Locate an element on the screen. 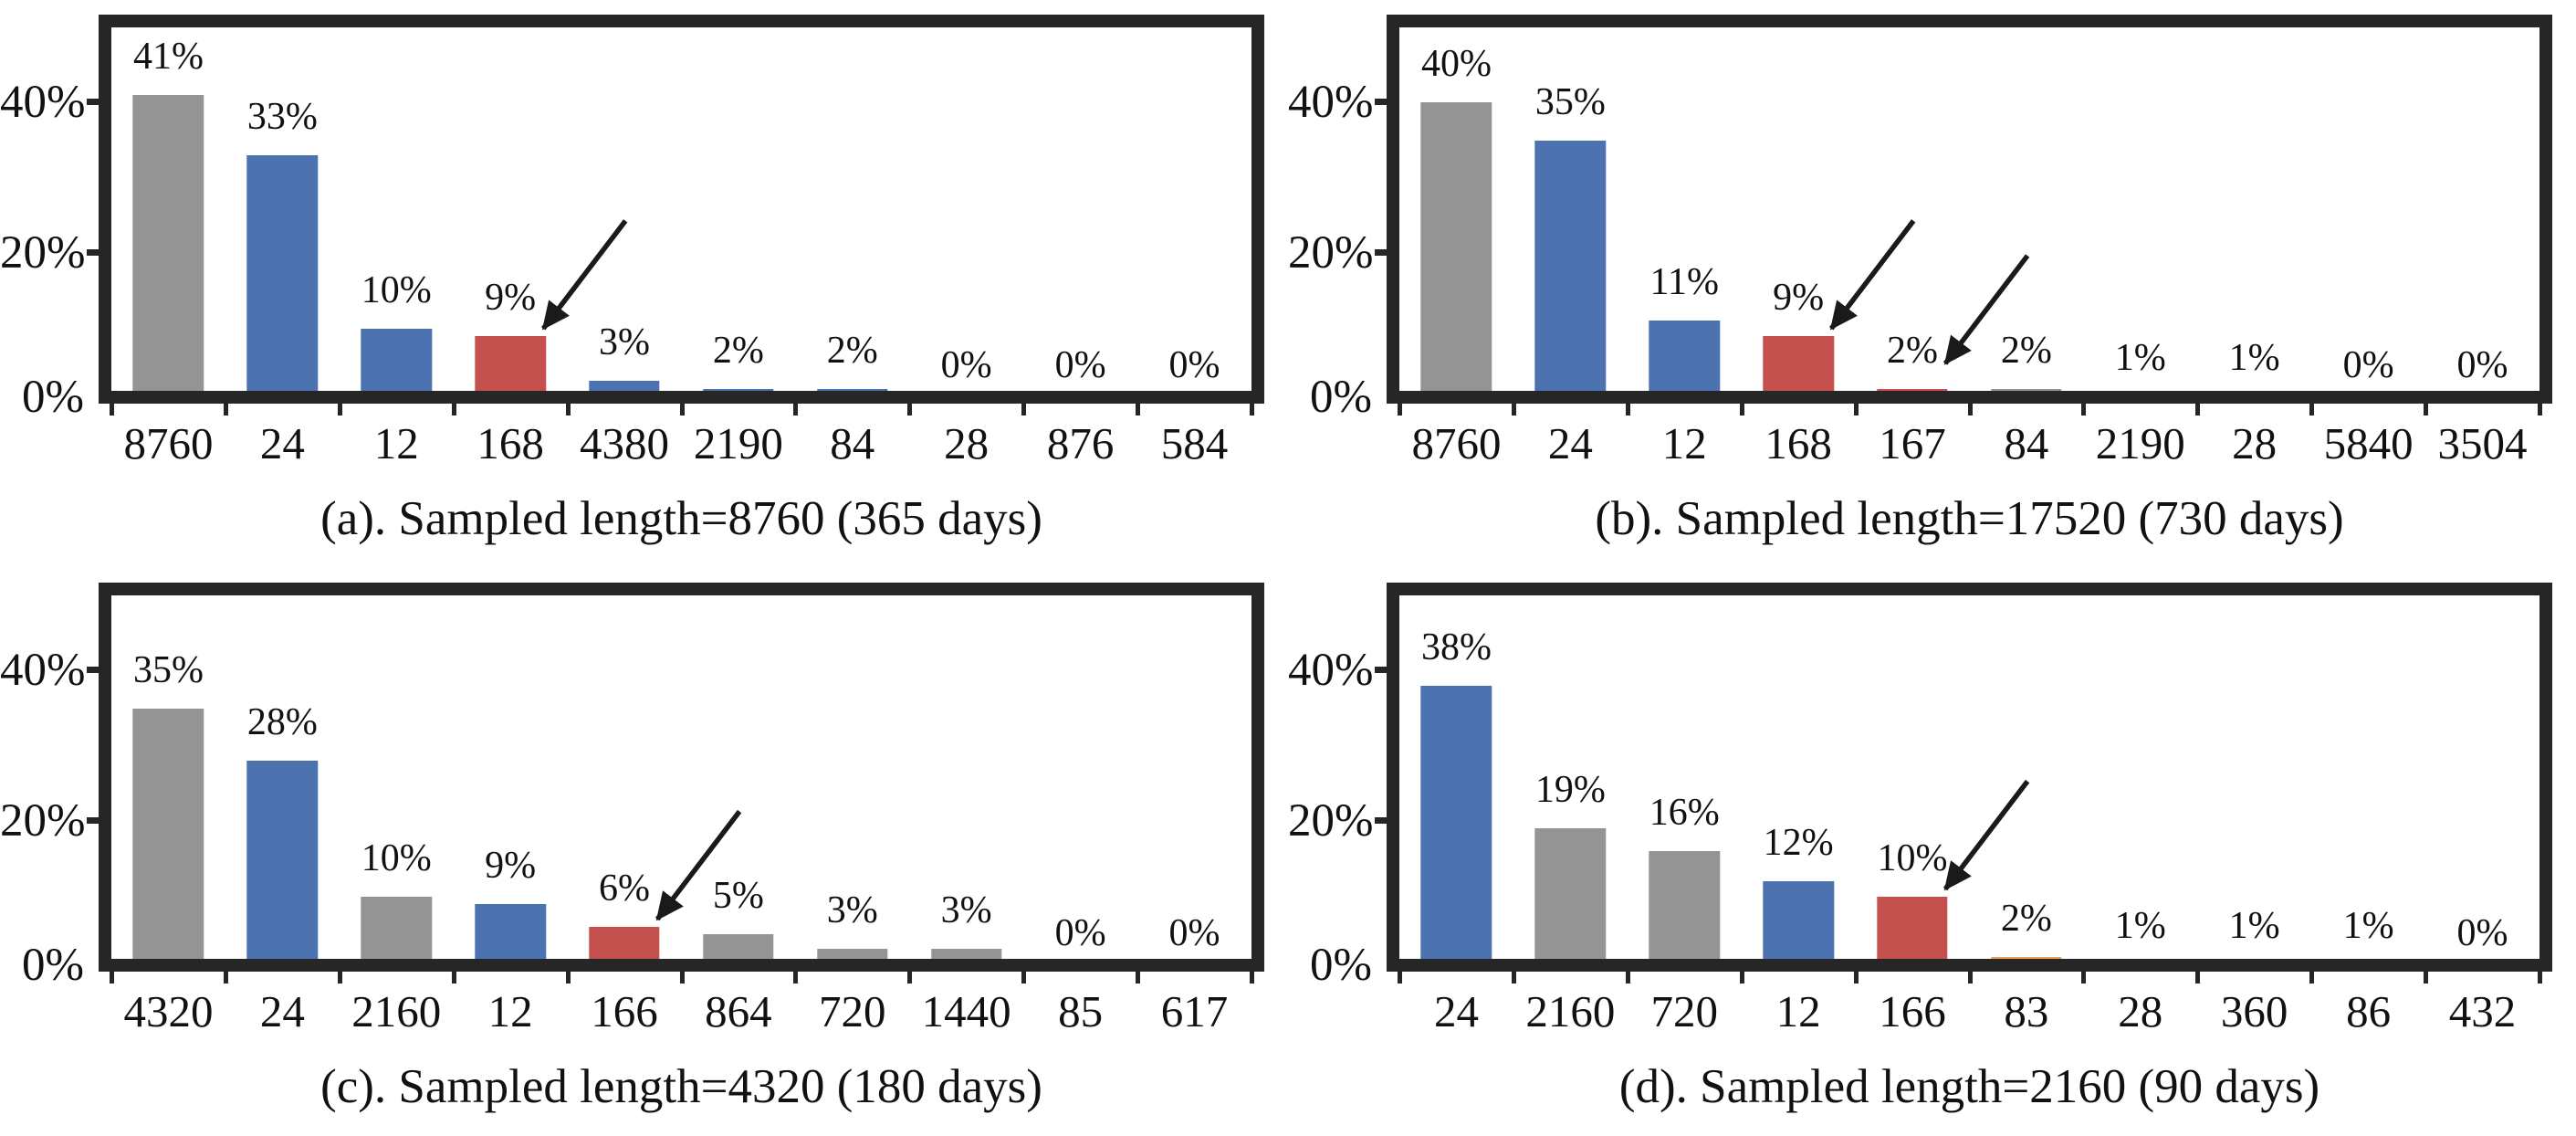 This screenshot has height=1136, width=2576. bar-slot-4320: 35% is located at coordinates (168, 783).